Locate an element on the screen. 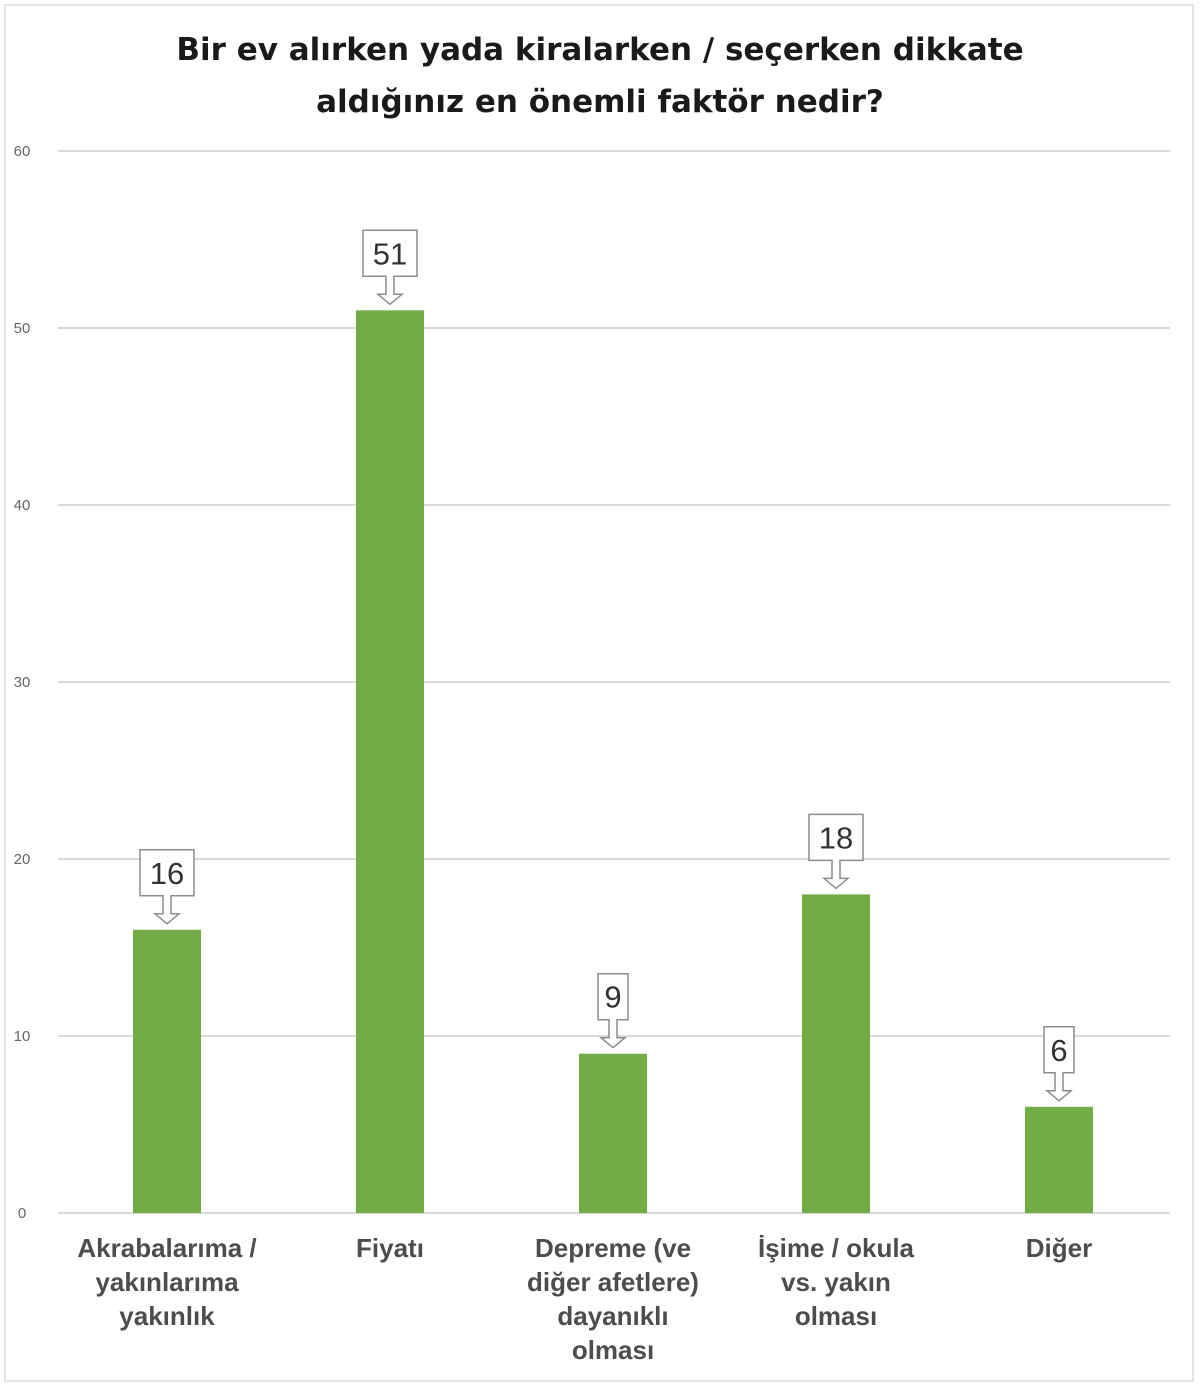 Image resolution: width=1200 pixels, height=1388 pixels. data-label: 6 is located at coordinates (1058, 1050).